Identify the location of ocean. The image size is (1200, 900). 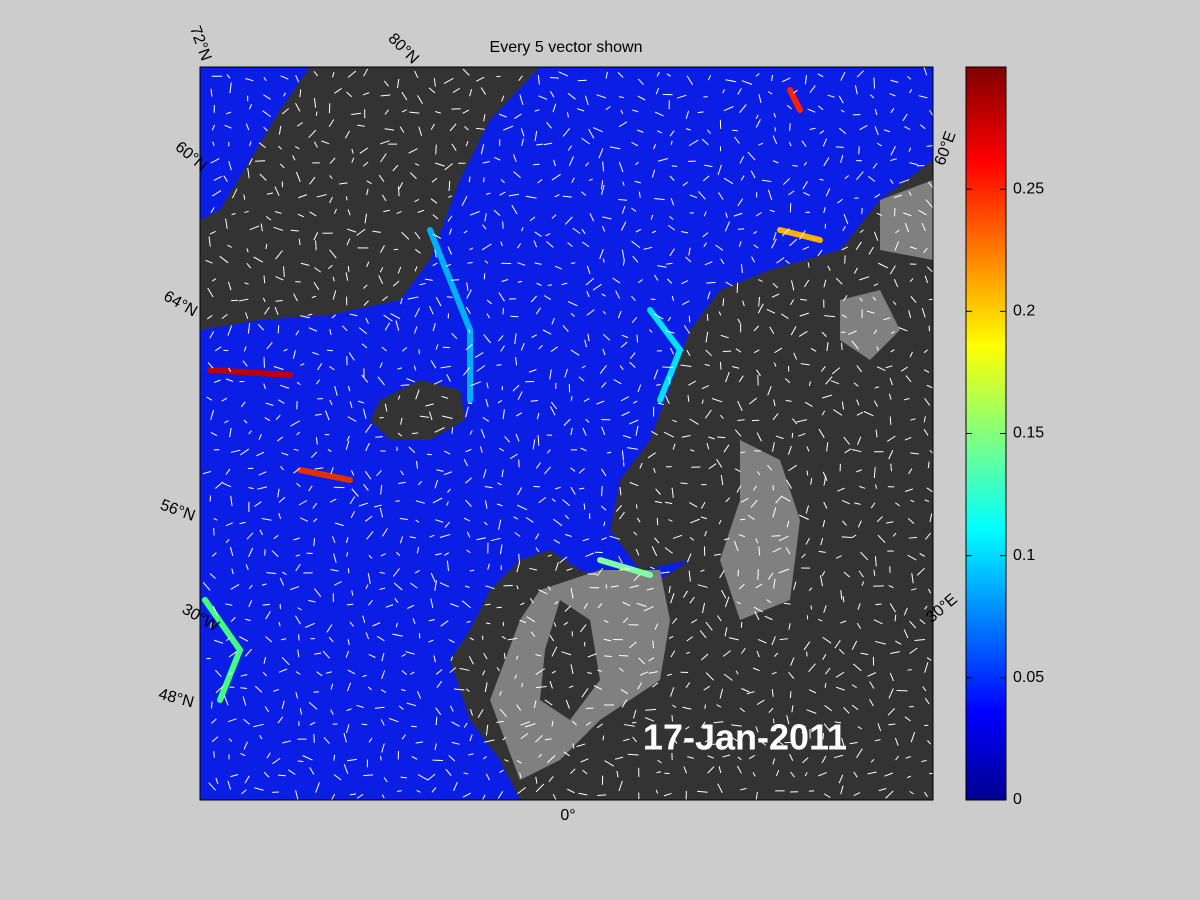
(255, 143).